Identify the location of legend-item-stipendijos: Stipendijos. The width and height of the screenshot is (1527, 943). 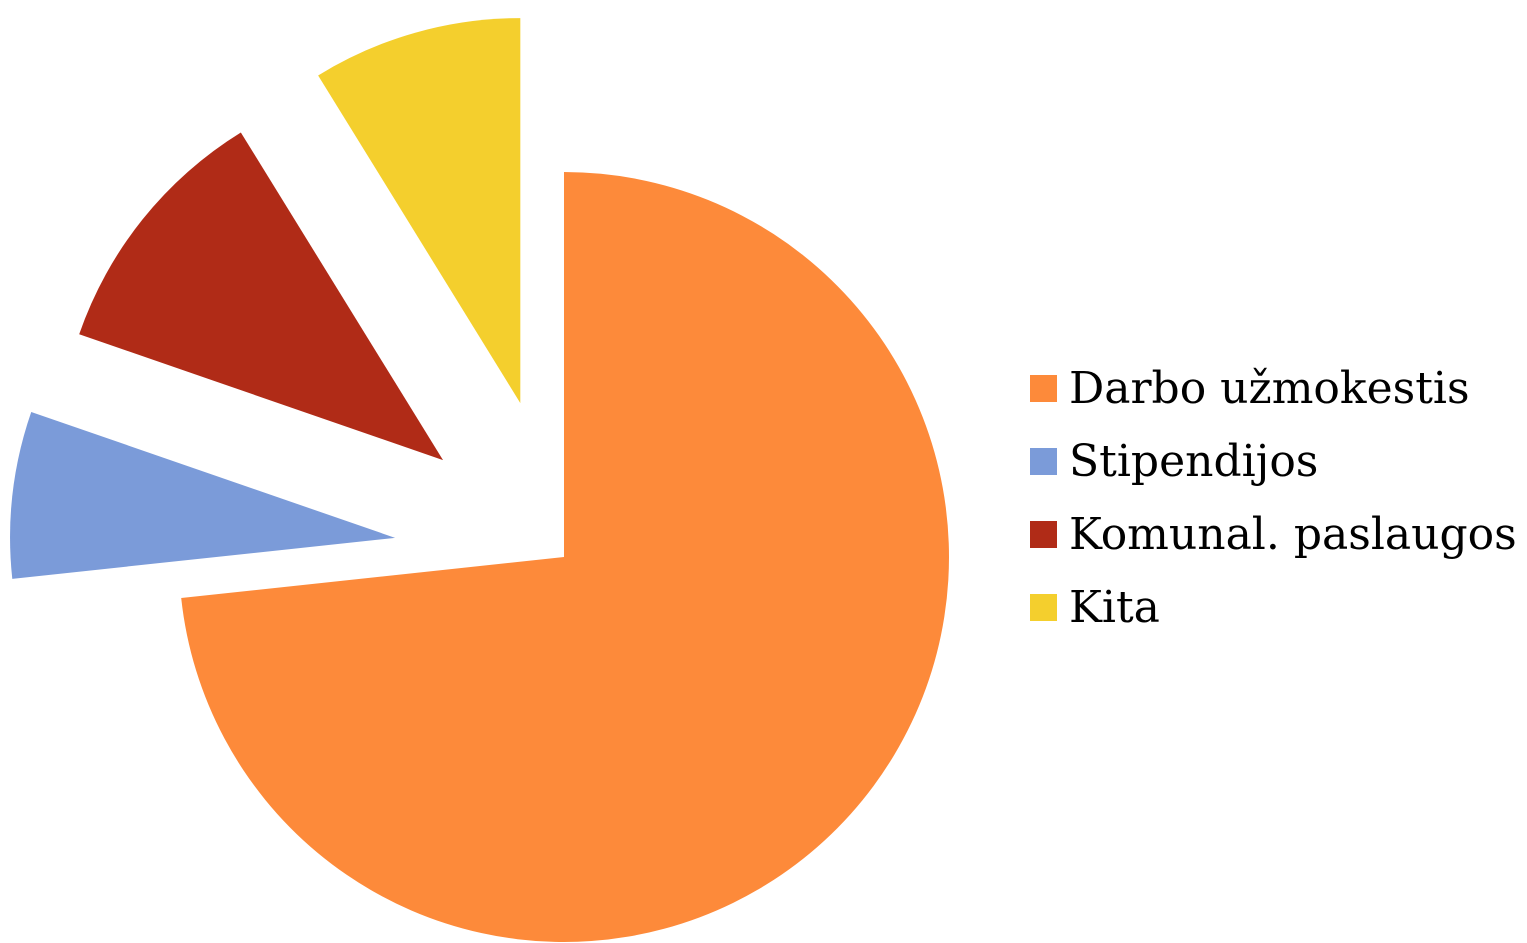
(1273, 461).